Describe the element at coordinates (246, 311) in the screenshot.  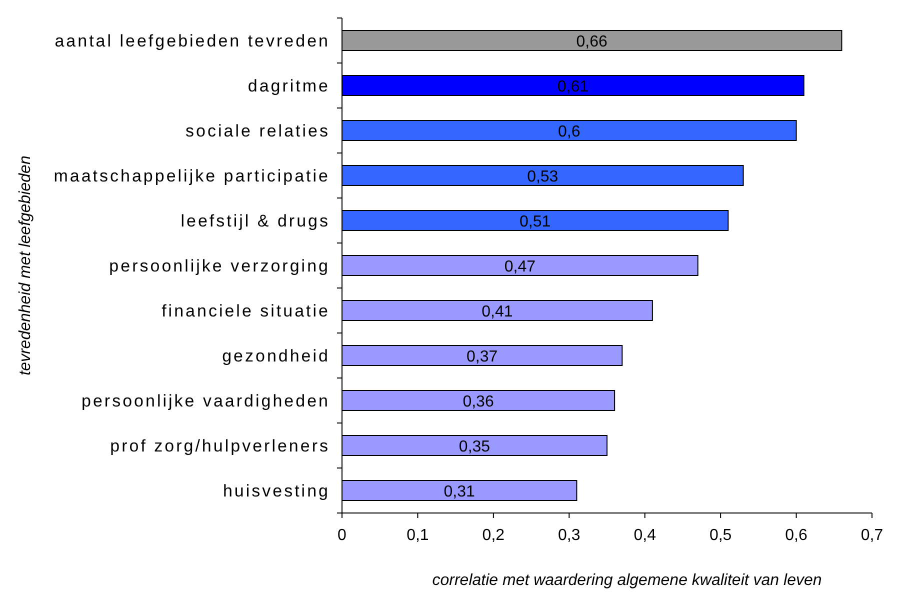
I see `y-tick-label: financiele situatie` at that location.